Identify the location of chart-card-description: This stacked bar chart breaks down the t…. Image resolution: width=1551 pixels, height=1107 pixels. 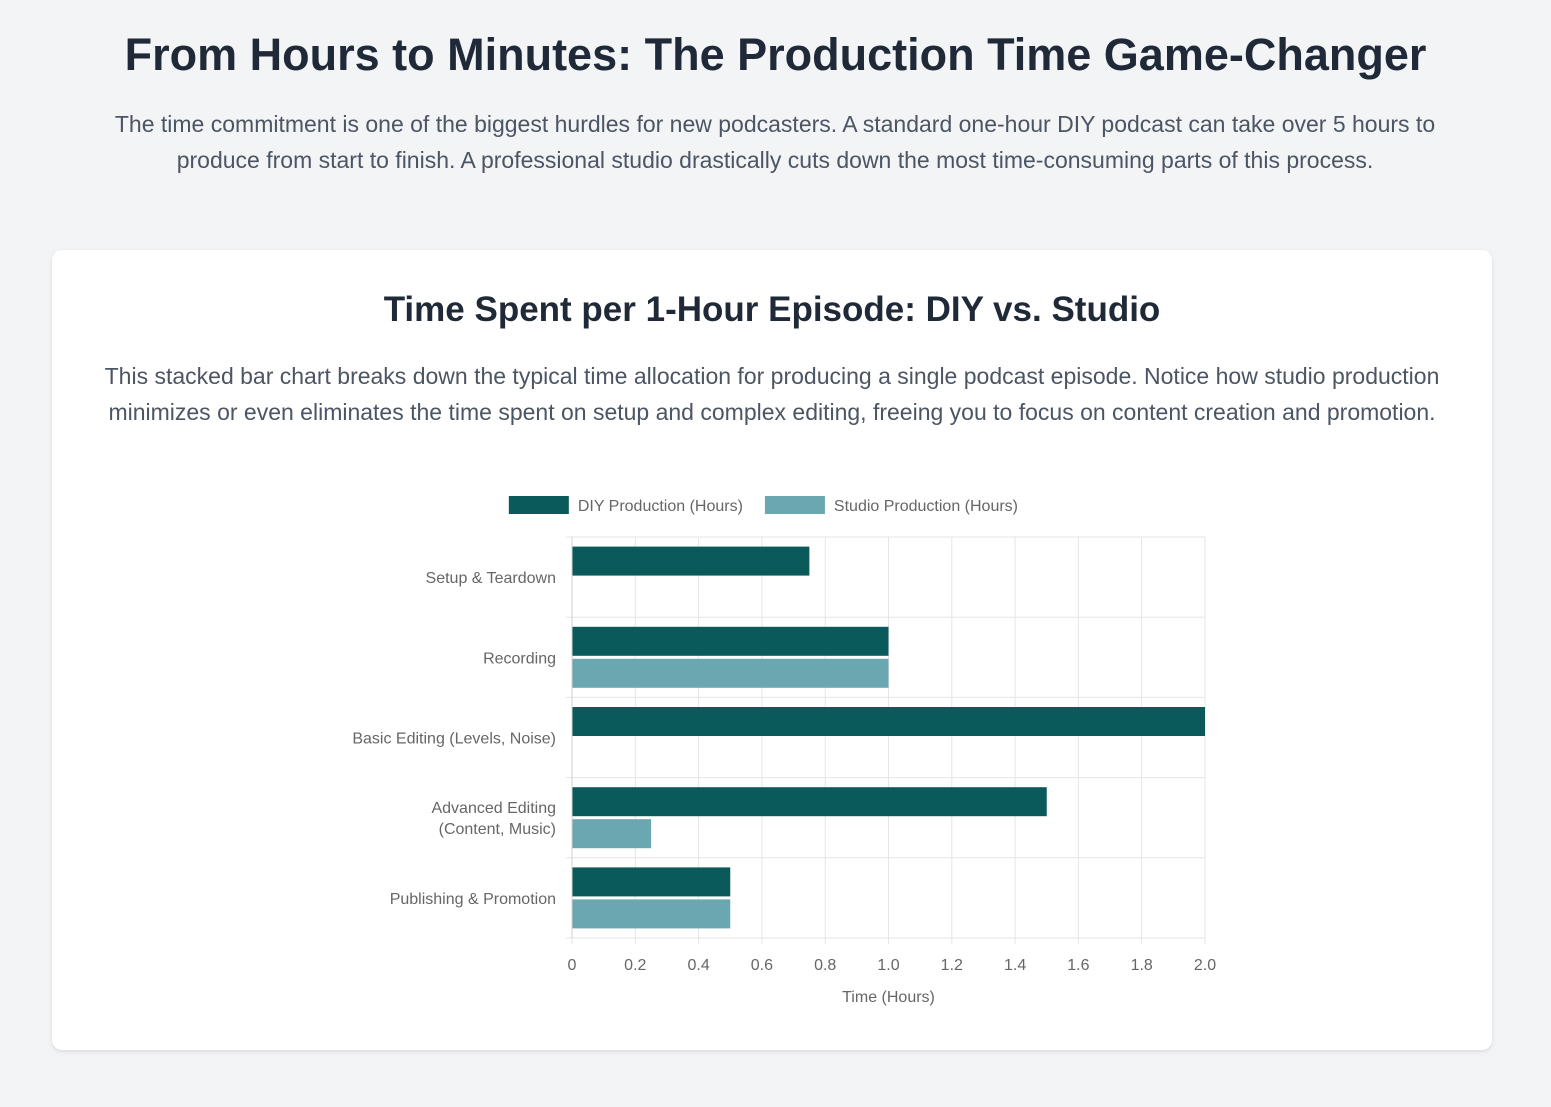
(772, 394).